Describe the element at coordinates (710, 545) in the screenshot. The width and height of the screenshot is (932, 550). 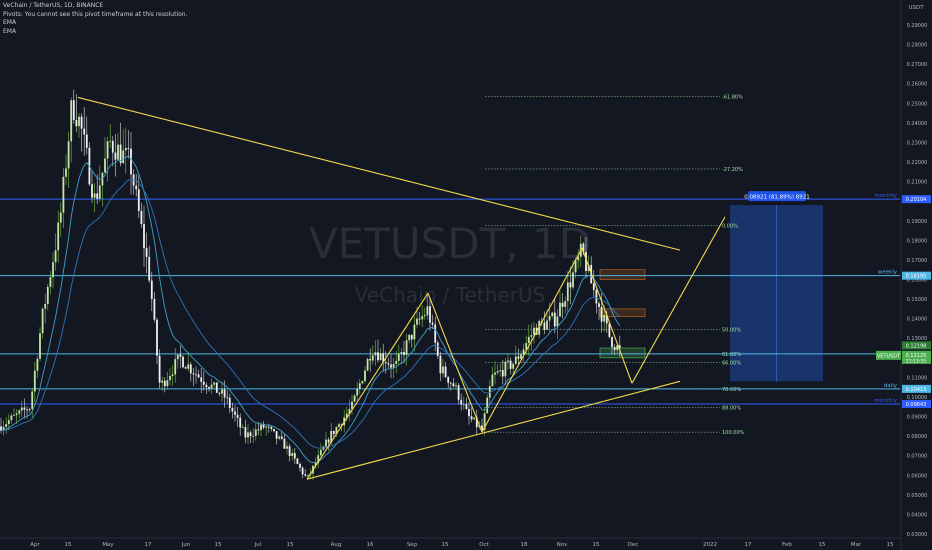
I see `time-tick-17: 2022` at that location.